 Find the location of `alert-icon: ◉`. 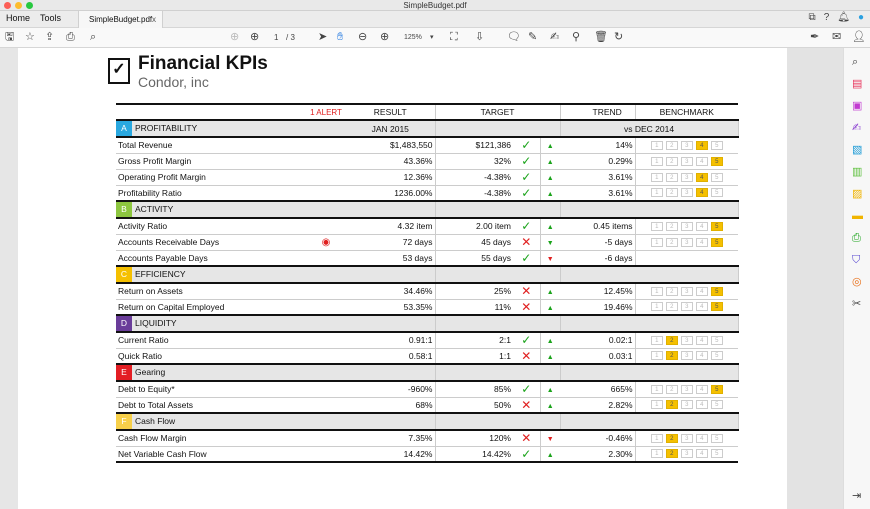

alert-icon: ◉ is located at coordinates (326, 242).